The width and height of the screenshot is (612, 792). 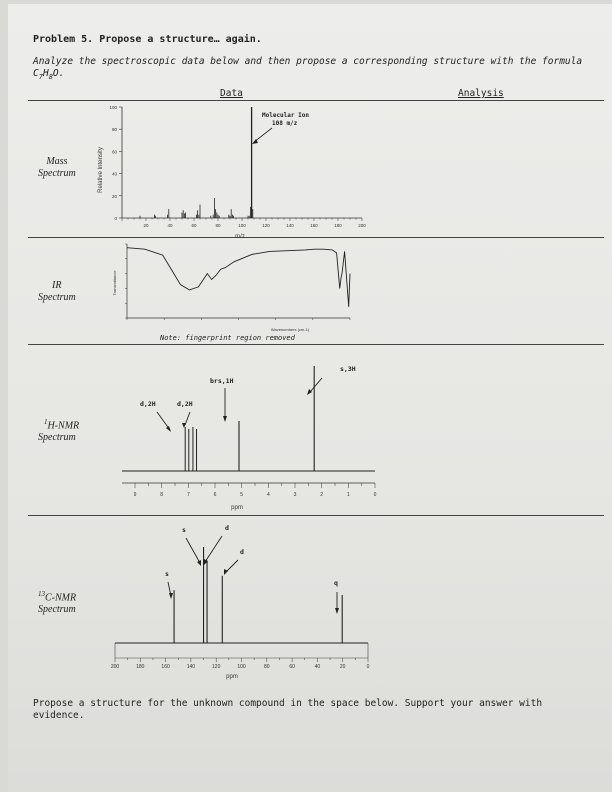 I want to click on hnmr-superscript: 1, so click(x=46, y=422).